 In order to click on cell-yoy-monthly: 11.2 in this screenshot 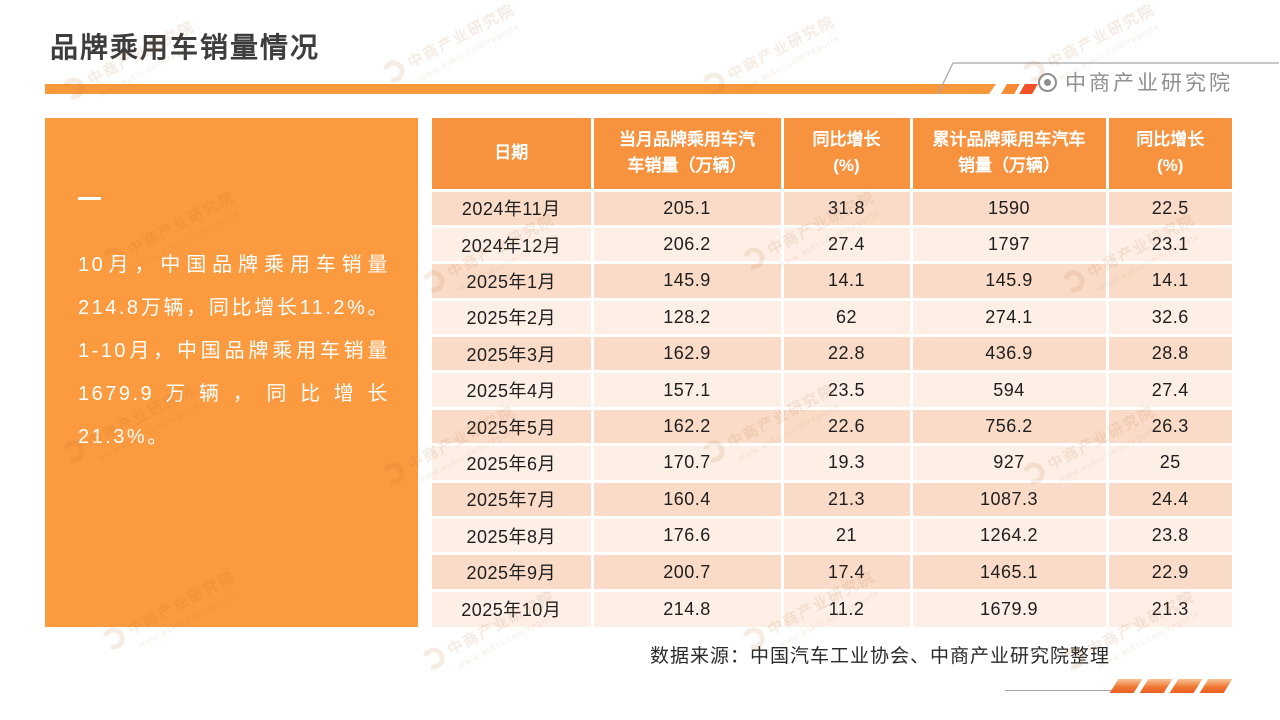, I will do `click(847, 608)`.